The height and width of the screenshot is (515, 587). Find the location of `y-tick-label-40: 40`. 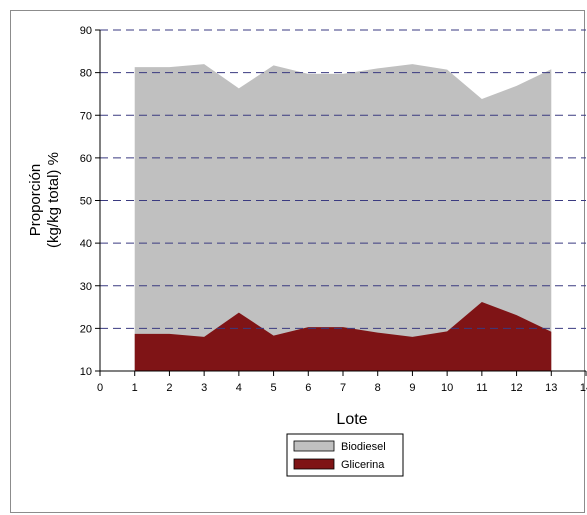

y-tick-label-40: 40 is located at coordinates (86, 244).